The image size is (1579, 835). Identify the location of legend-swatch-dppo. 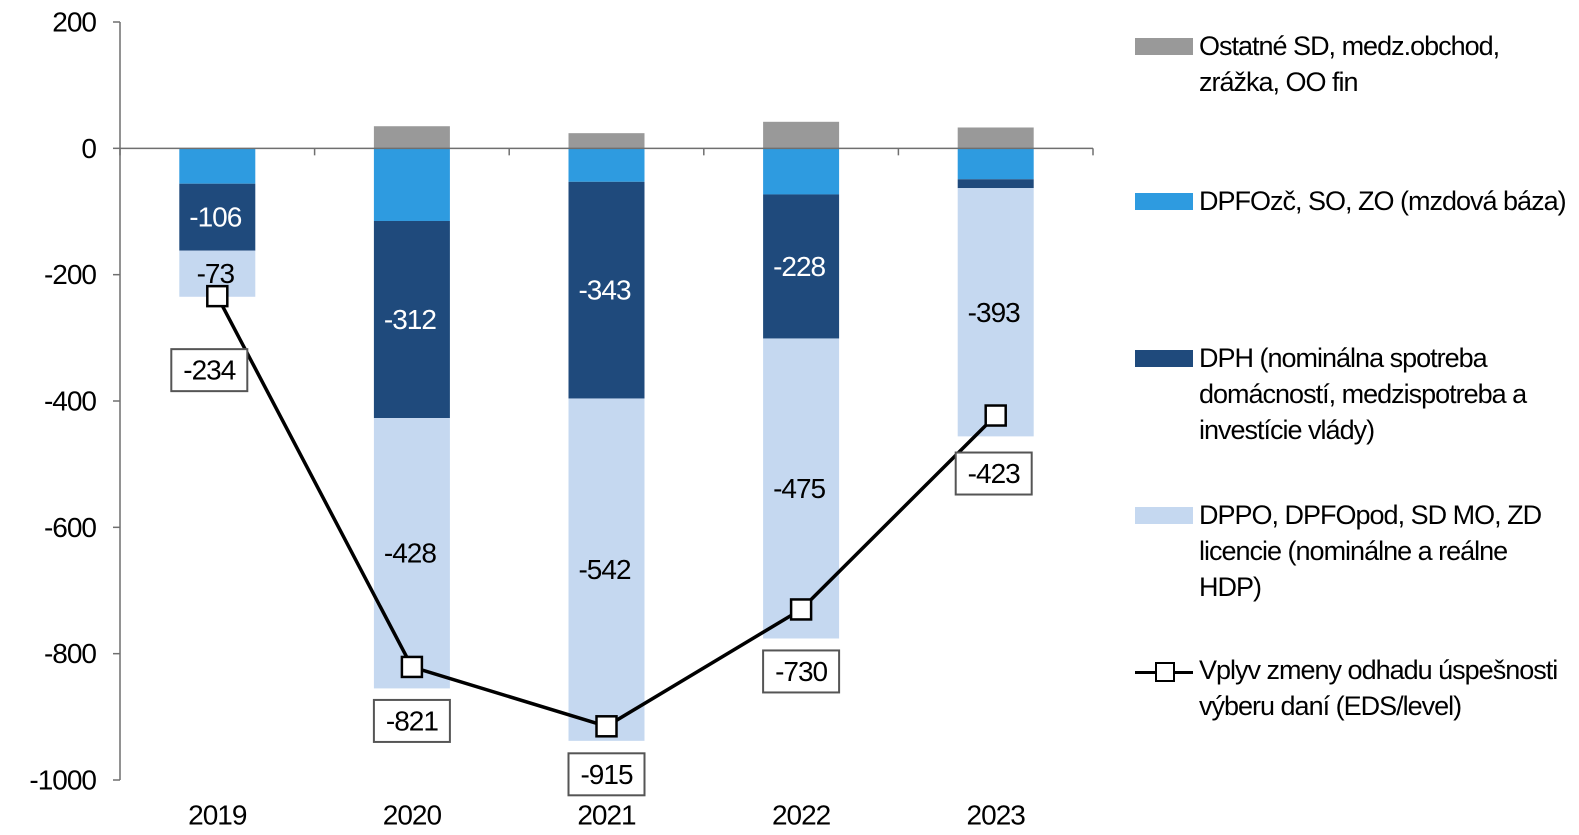
(1164, 515).